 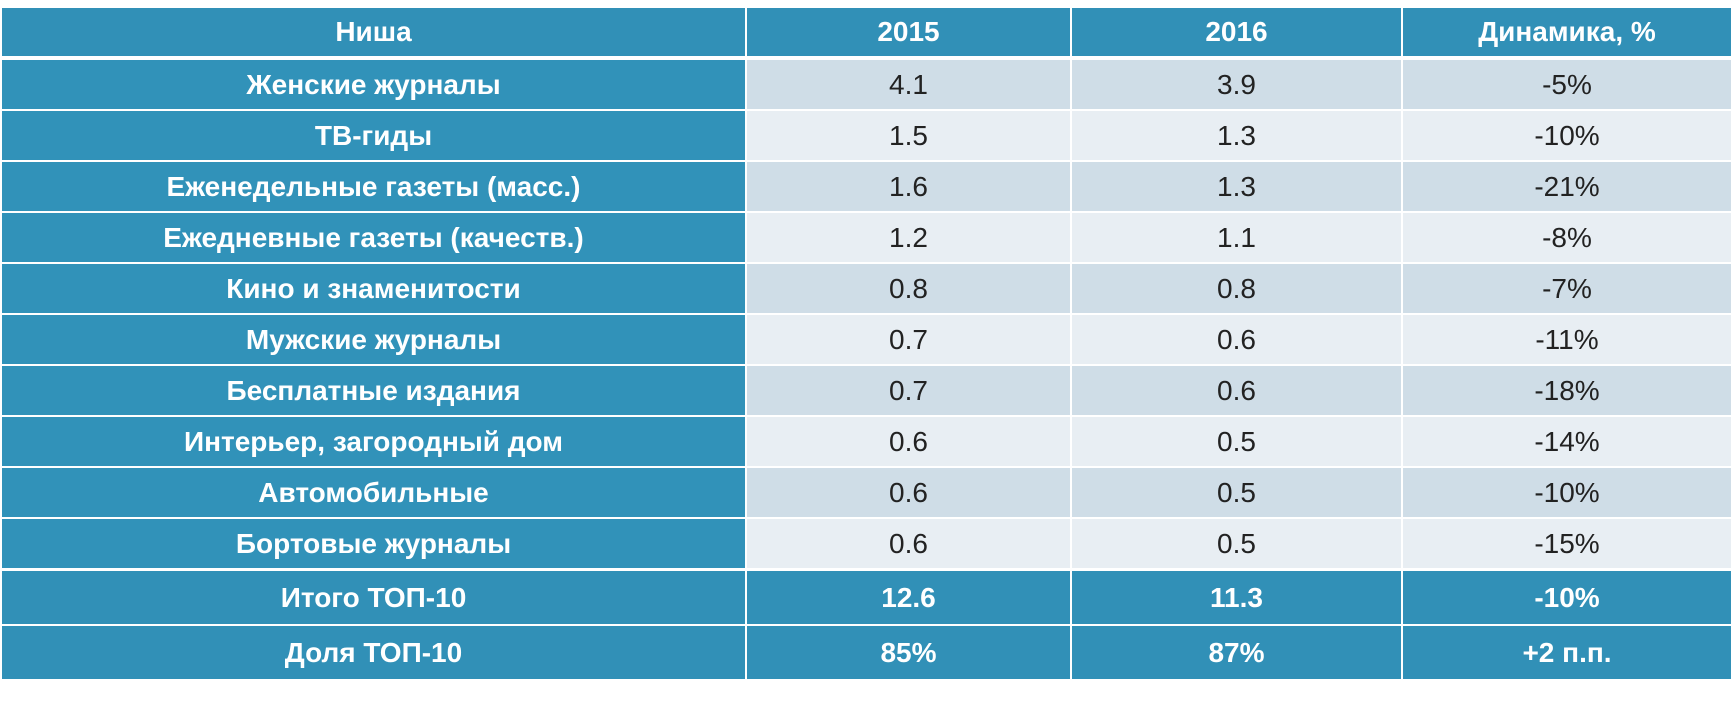 I want to click on value-2016-cell: 0.8, so click(x=1236, y=288).